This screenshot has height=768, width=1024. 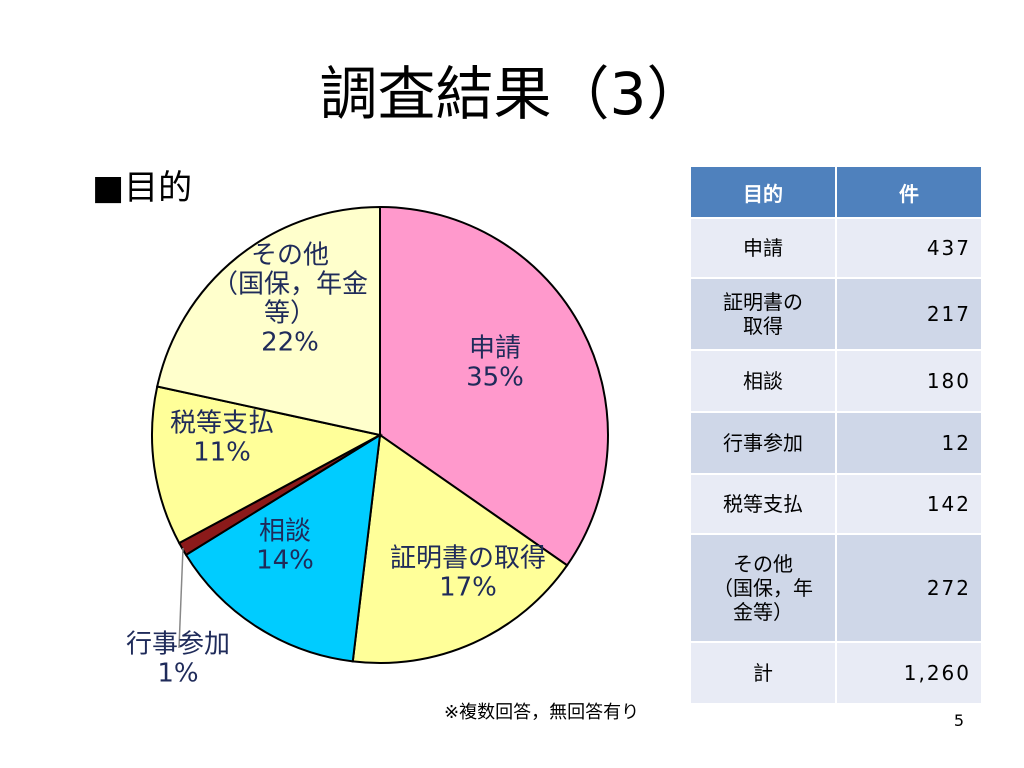 I want to click on table-cell-purpose: 相談, so click(x=763, y=381).